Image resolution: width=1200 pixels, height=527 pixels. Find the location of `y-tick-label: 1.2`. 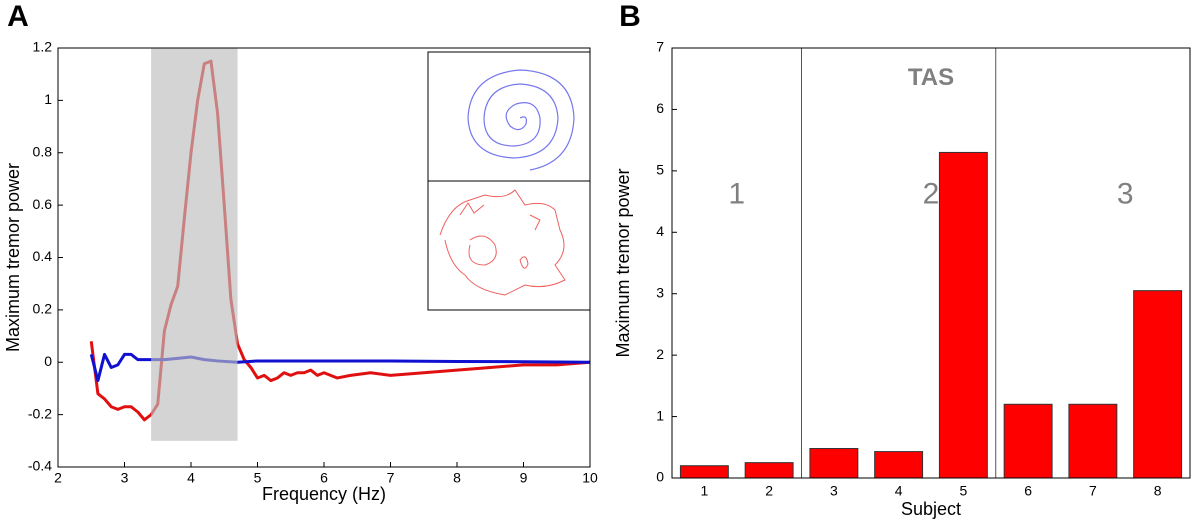

y-tick-label: 1.2 is located at coordinates (43, 47).